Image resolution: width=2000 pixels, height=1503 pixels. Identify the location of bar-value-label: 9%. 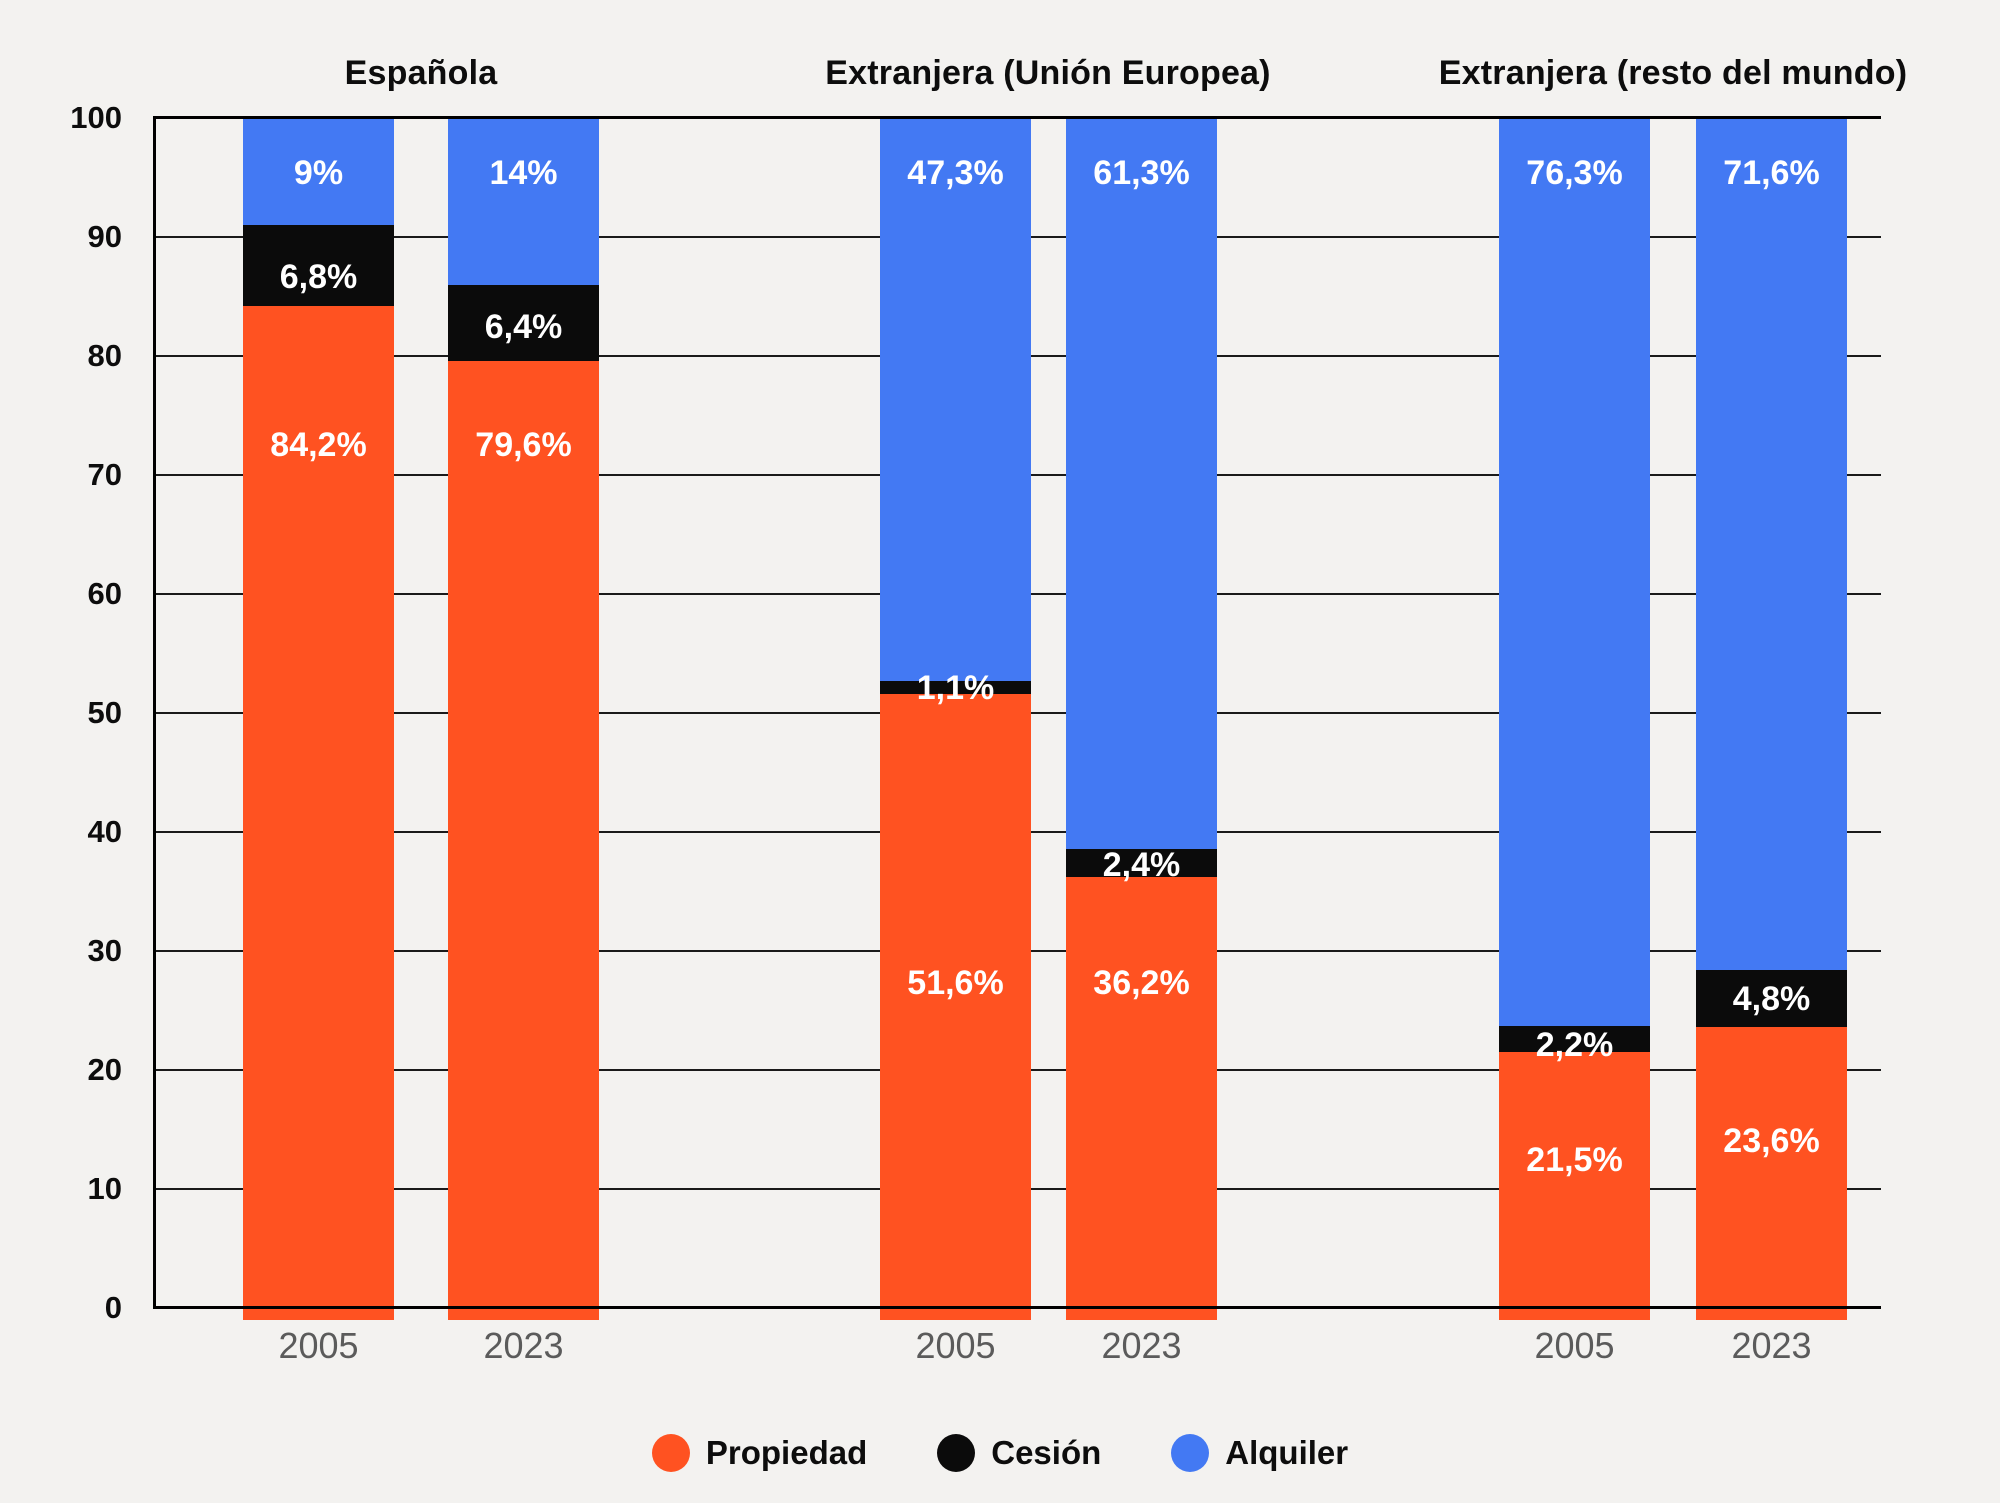
(318, 172).